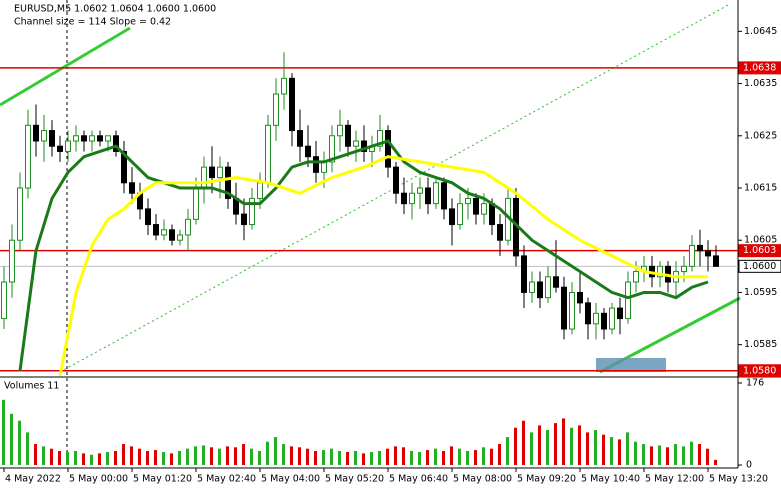  Describe the element at coordinates (290, 479) in the screenshot. I see `x-tick-label: 5 May 04:00` at that location.